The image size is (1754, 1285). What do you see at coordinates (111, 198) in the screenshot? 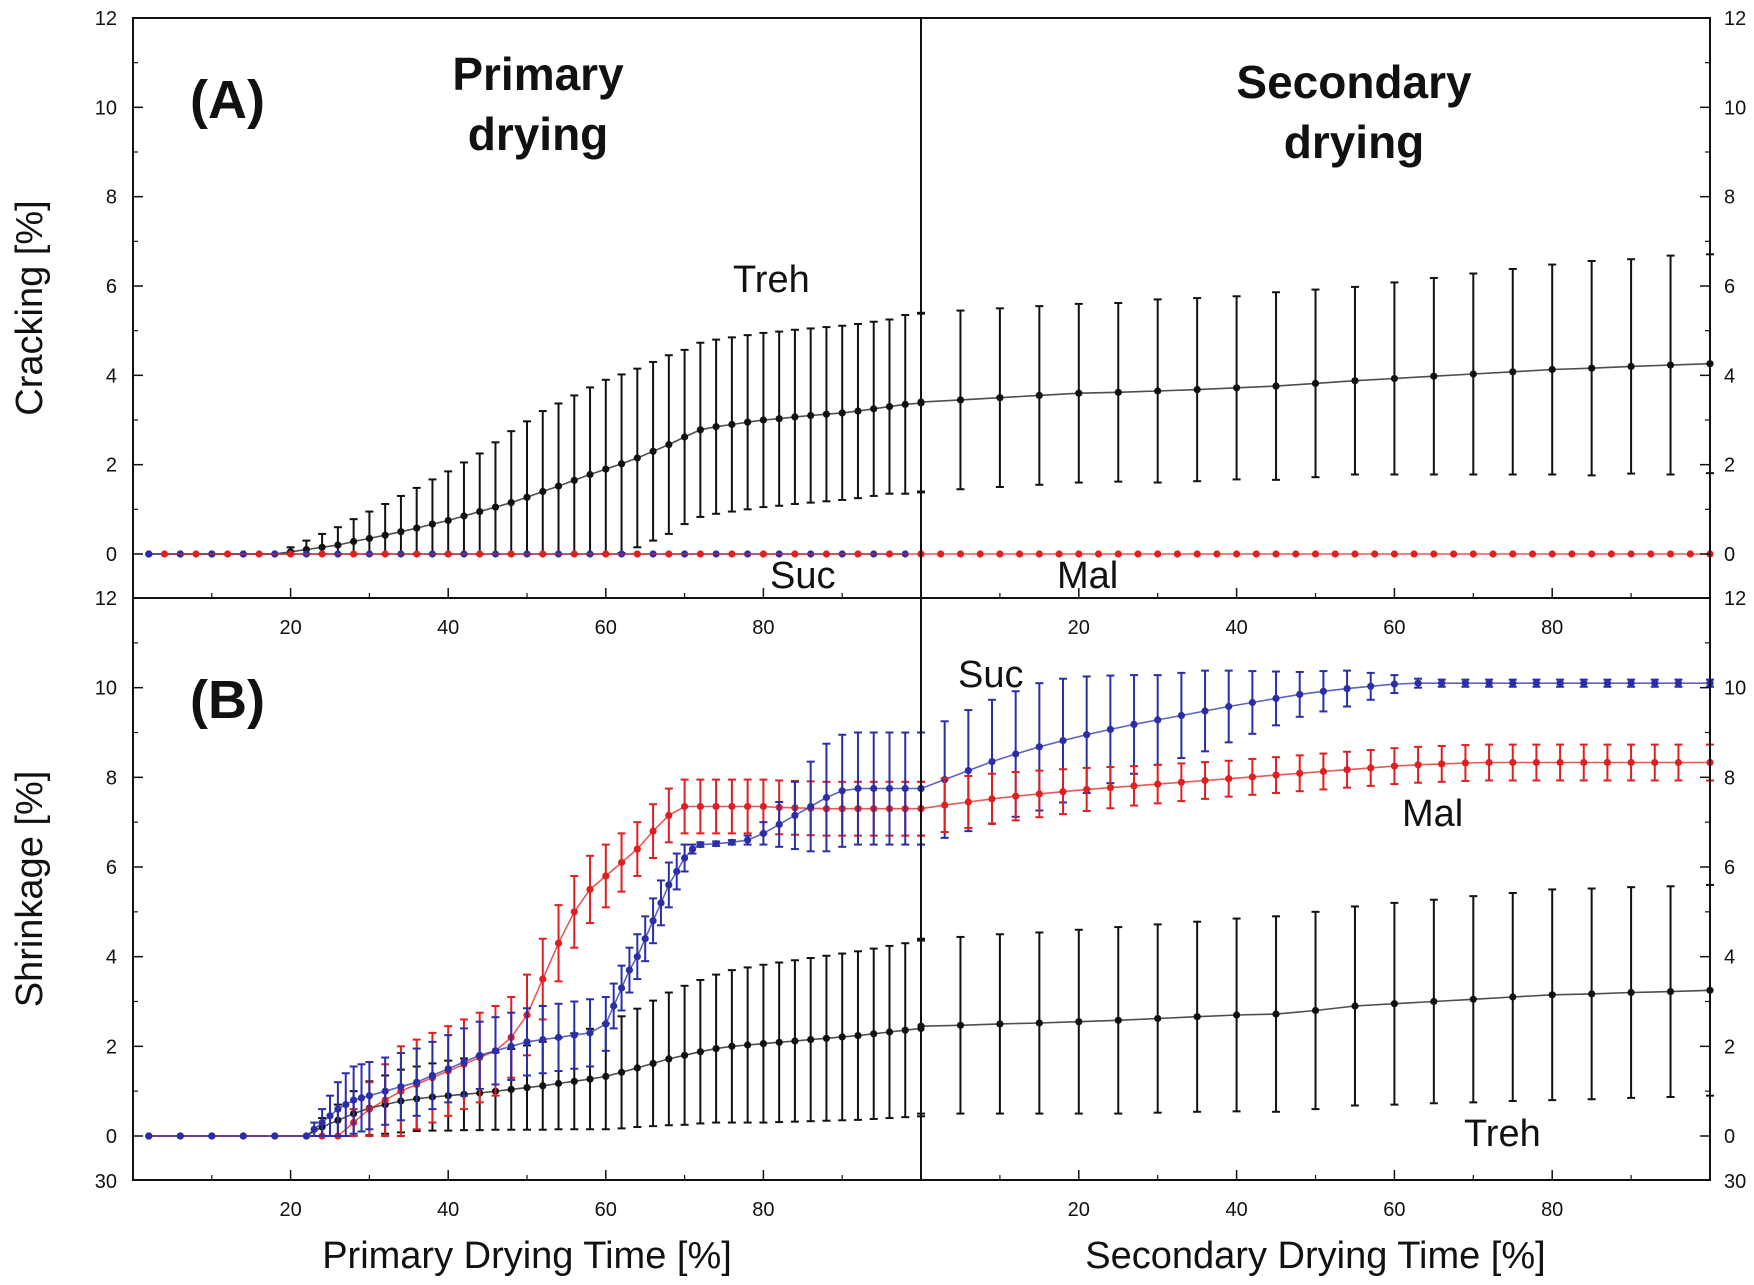
I see `y-tick-label-left: 8` at bounding box center [111, 198].